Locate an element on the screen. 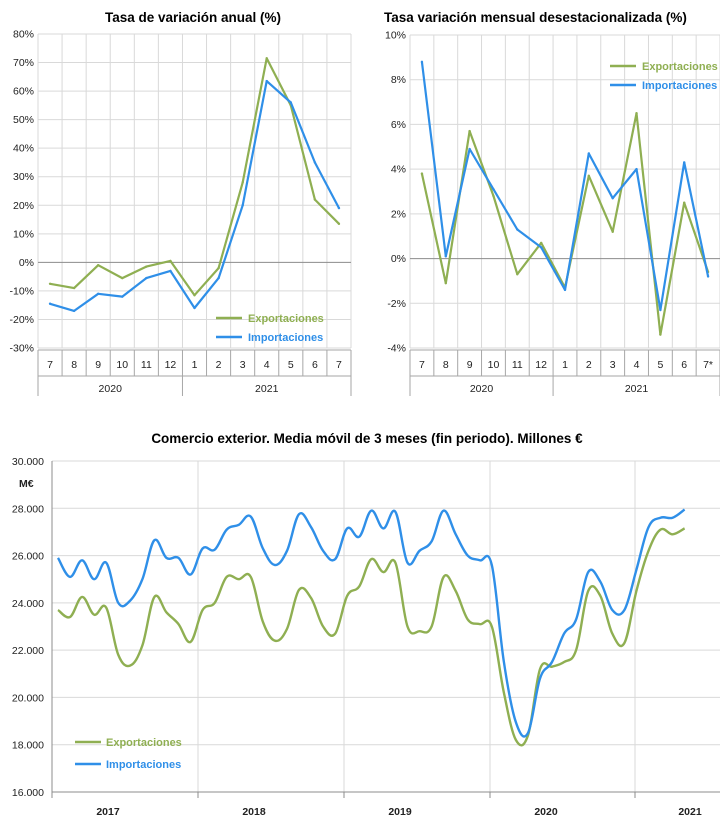 This screenshot has height=838, width=720. x-tick-label: 5 is located at coordinates (660, 365).